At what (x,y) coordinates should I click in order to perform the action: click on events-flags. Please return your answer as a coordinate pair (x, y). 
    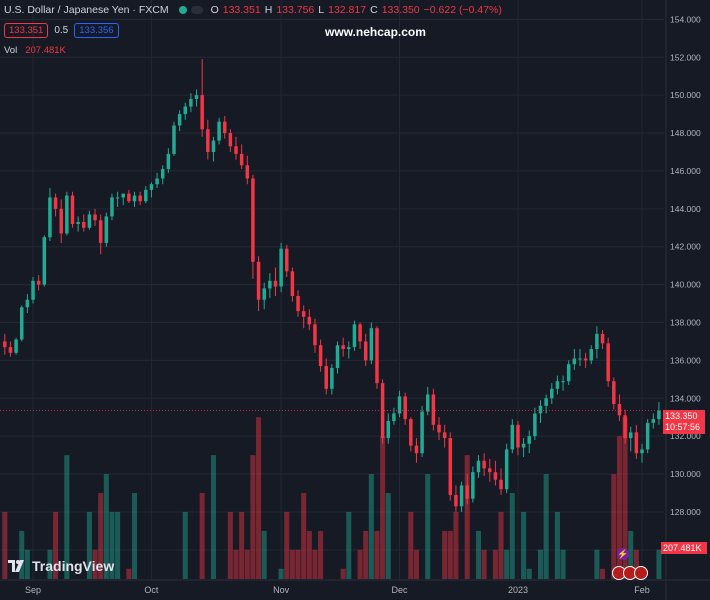
    Looking at the image, I should click on (630, 573).